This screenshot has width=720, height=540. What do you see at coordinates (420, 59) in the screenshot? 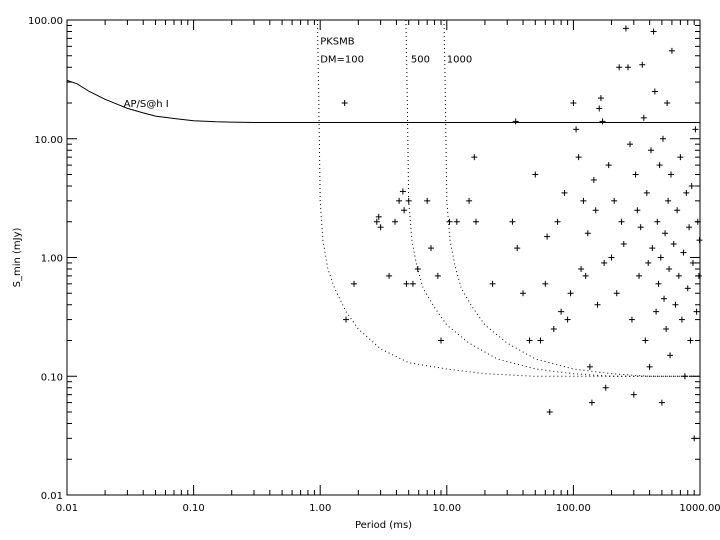
I see `annotation-label: 500` at bounding box center [420, 59].